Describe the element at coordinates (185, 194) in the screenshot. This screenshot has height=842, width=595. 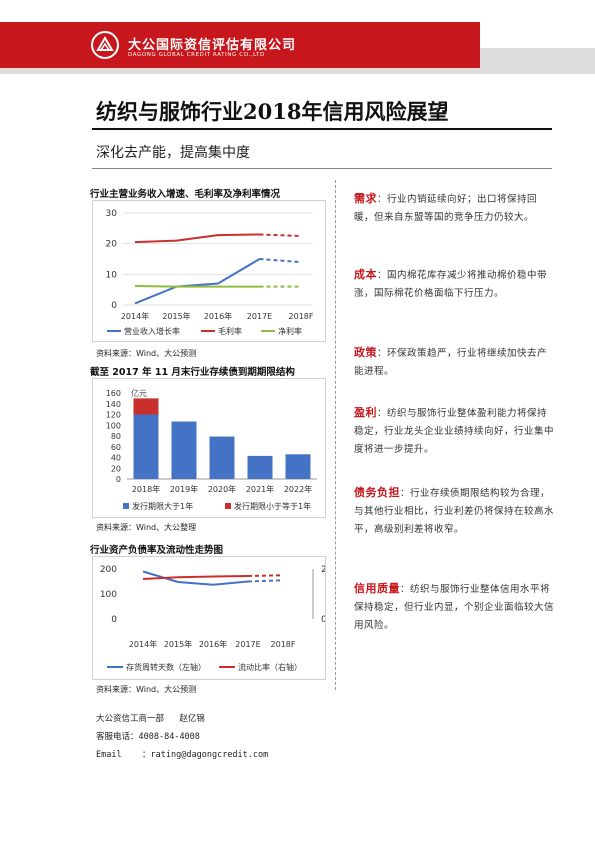
I see `chart1-title: 行业主营业务收入增速、毛利率及净利率情况` at that location.